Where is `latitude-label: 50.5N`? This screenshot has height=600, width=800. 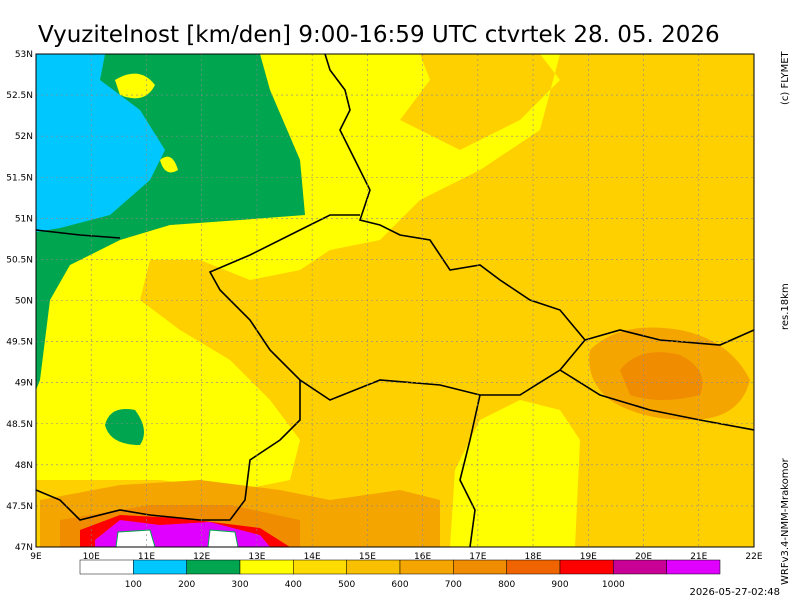
latitude-label: 50.5N is located at coordinates (19, 260).